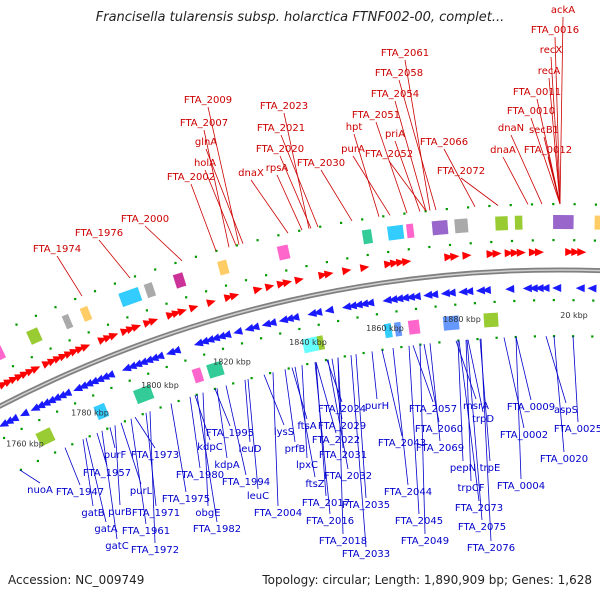 This screenshot has height=600, width=600. I want to click on forward-gene-label: ackA, so click(563, 10).